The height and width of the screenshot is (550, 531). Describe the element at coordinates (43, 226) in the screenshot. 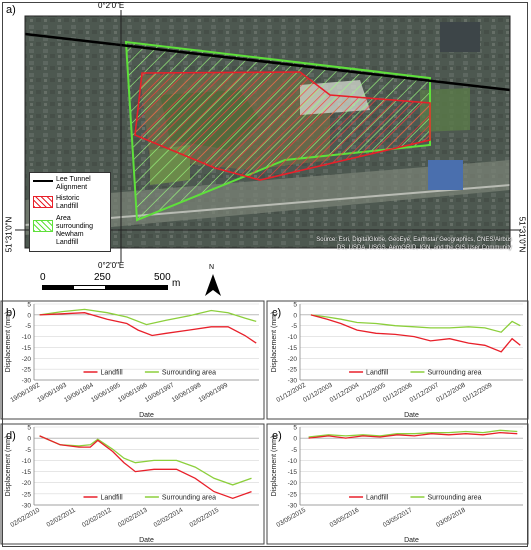

I see `legend-surrounding-swatch` at that location.